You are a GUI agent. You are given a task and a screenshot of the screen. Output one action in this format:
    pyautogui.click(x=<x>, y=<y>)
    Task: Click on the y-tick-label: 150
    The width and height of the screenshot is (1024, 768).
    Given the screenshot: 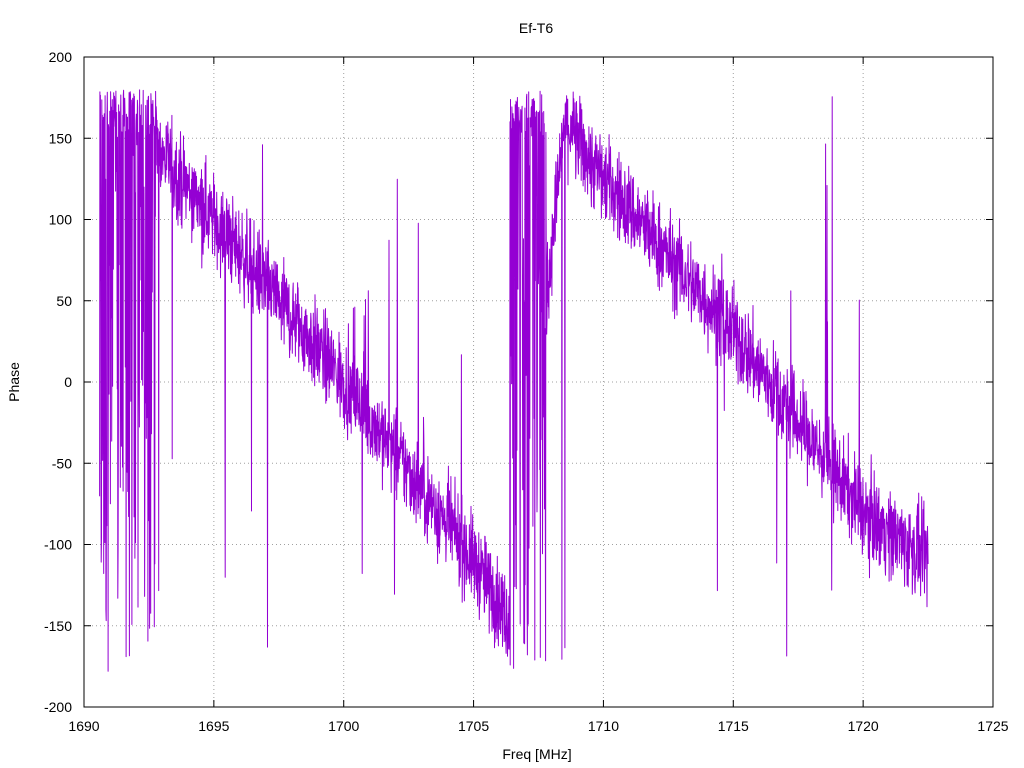 What is the action you would take?
    pyautogui.click(x=61, y=138)
    